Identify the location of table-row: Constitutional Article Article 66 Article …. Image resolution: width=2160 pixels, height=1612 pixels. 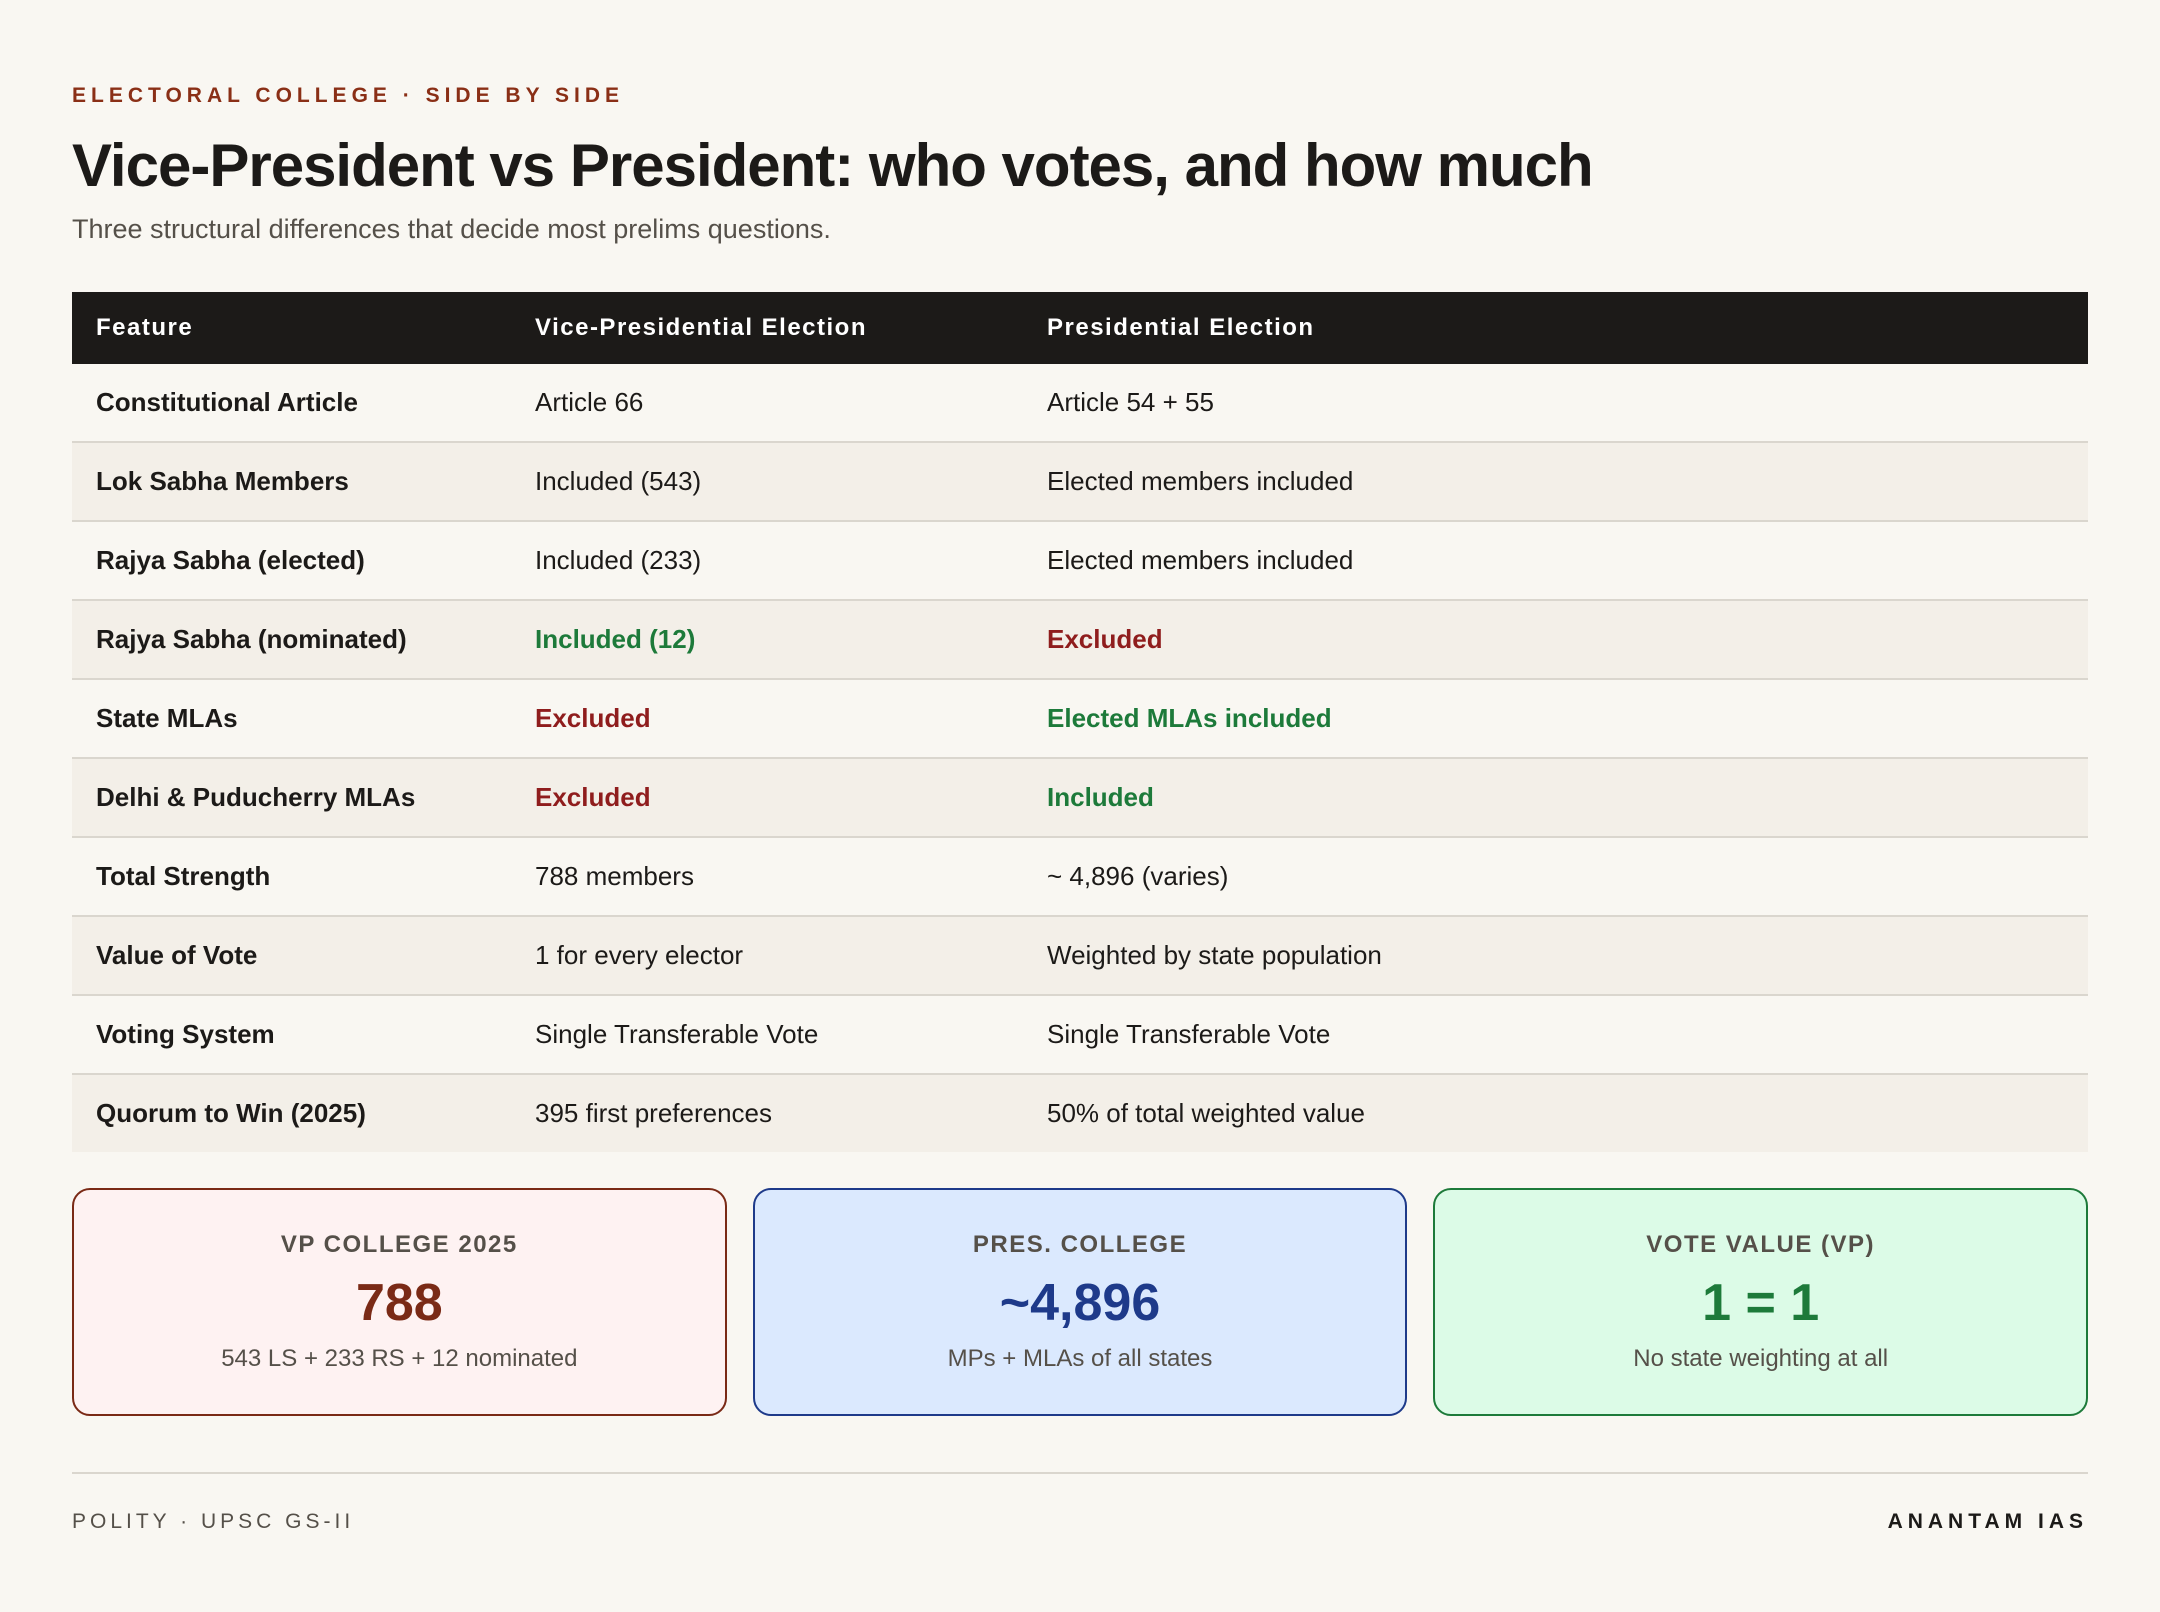
(1080, 403).